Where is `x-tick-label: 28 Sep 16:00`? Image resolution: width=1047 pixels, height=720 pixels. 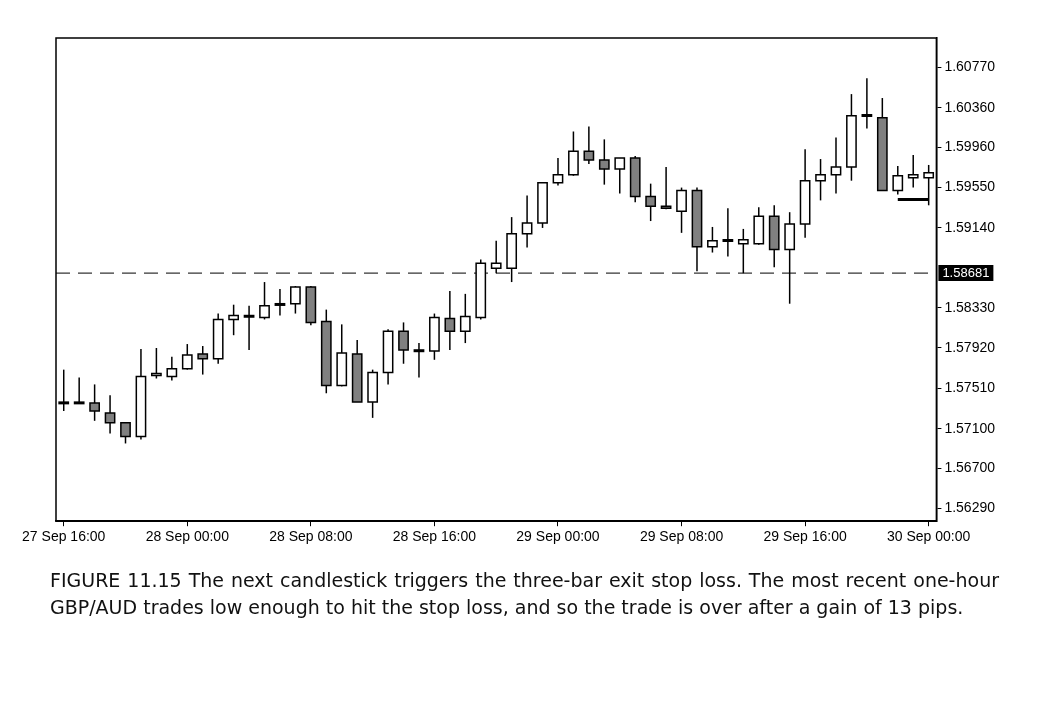 x-tick-label: 28 Sep 16:00 is located at coordinates (434, 536).